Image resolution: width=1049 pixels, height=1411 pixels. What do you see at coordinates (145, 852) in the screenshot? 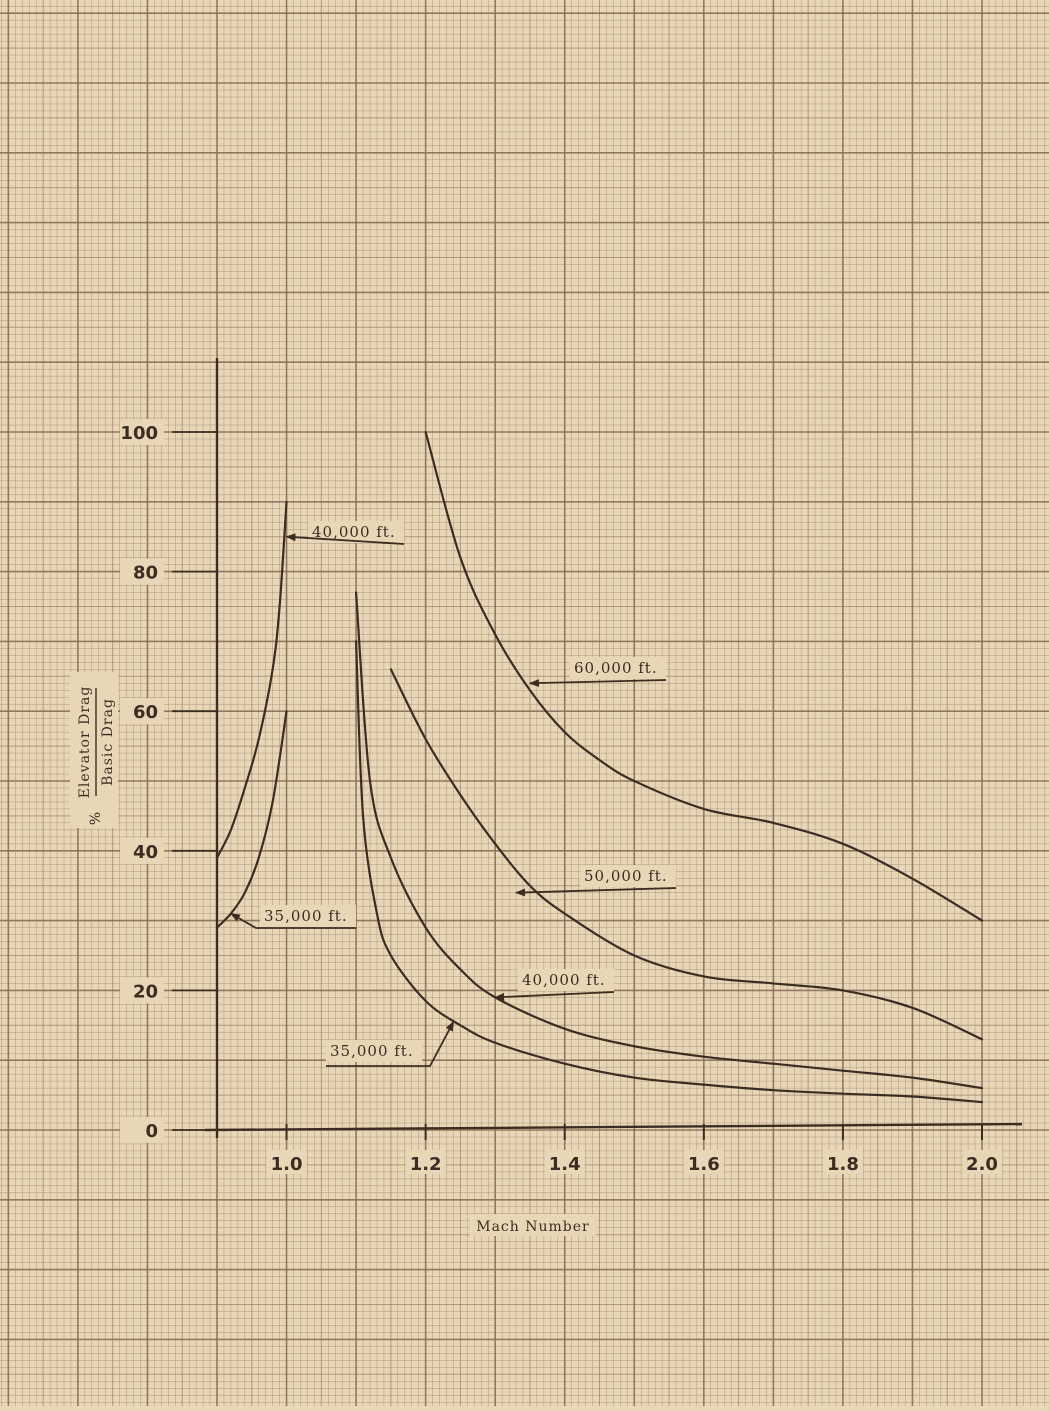
I see `y-tick-label: 40` at bounding box center [145, 852].